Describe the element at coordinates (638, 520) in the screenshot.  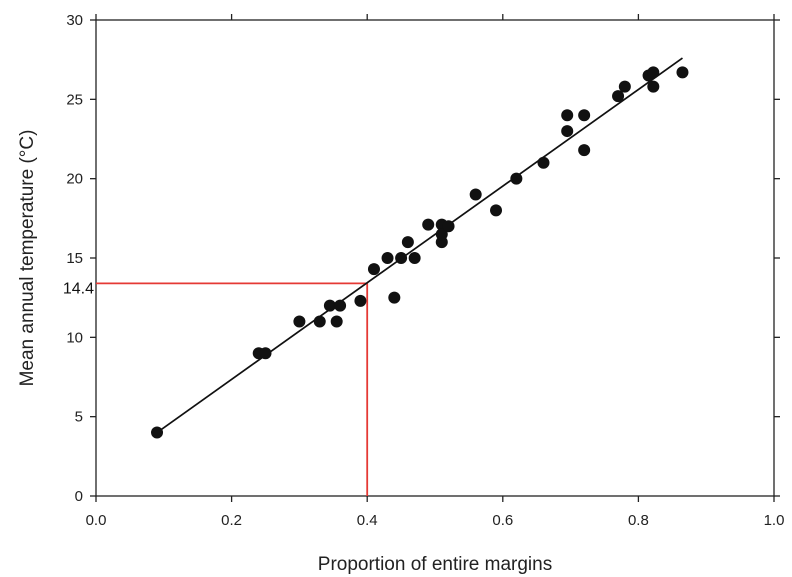
I see `x-tick-label: 0.8` at that location.